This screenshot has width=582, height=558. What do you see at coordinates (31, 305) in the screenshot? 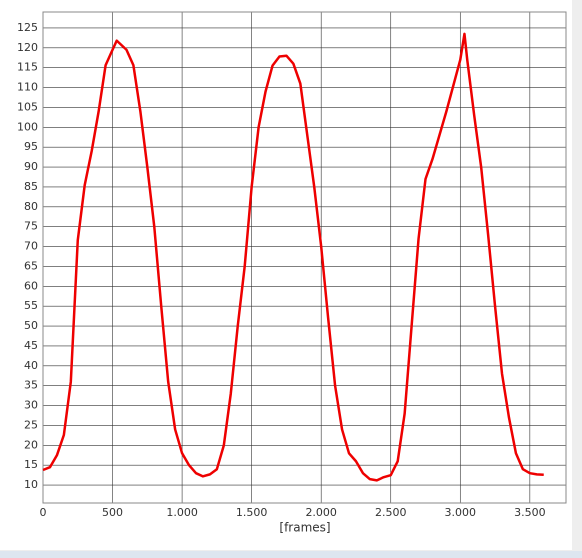
I see `y-tick-label: 55` at bounding box center [31, 305].